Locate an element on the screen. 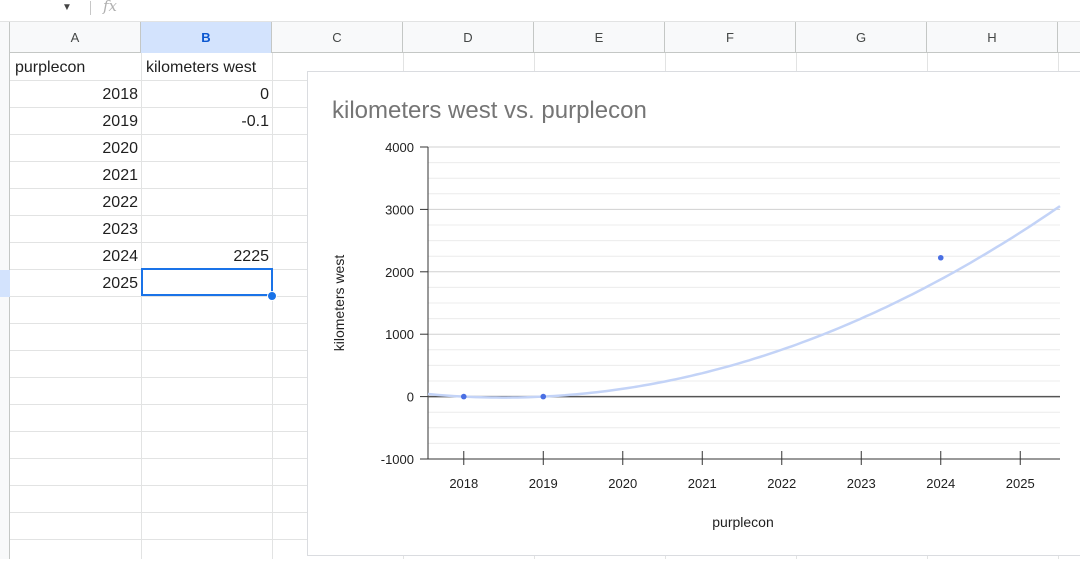  x-tick-label: 2022 is located at coordinates (781, 483).